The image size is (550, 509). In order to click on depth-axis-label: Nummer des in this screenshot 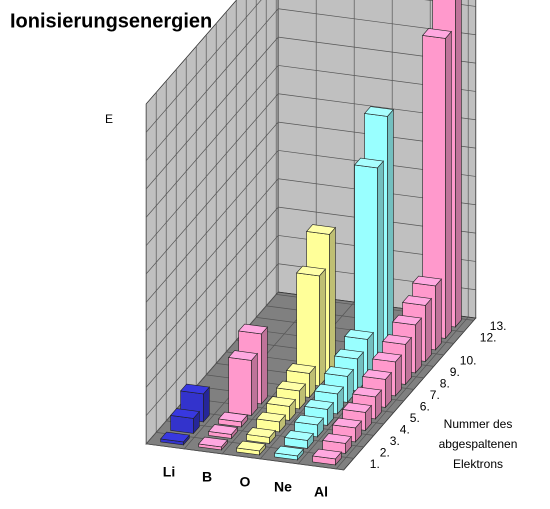, I will do `click(478, 424)`.